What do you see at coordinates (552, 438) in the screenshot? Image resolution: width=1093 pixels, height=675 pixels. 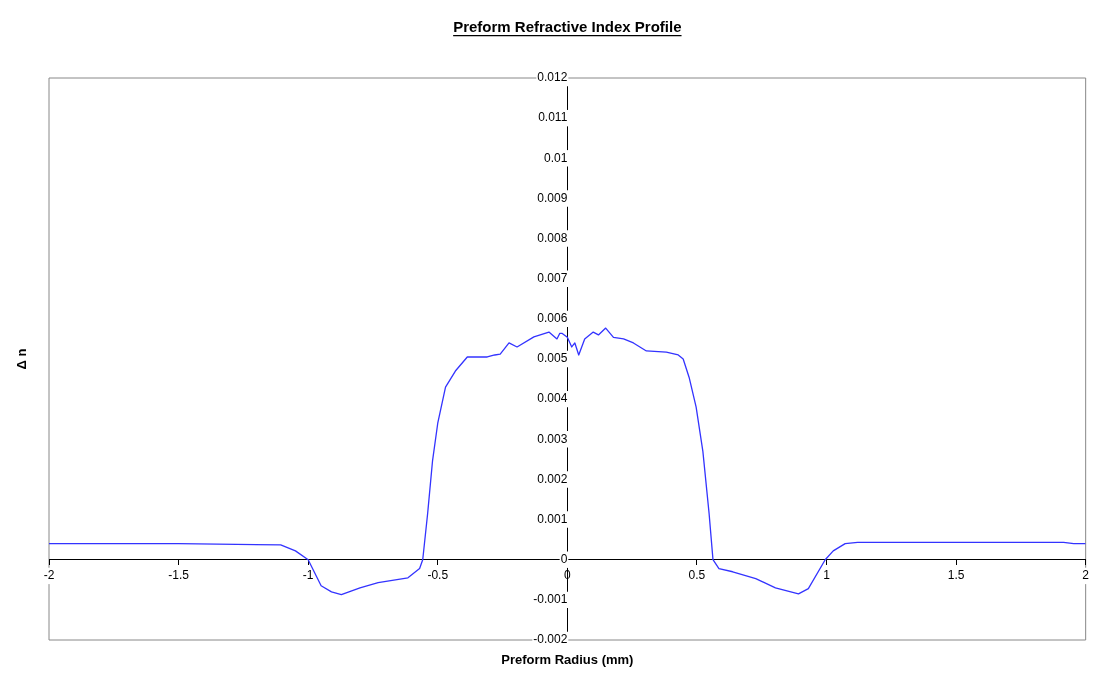 I see `y-tick-label: 0.003` at bounding box center [552, 438].